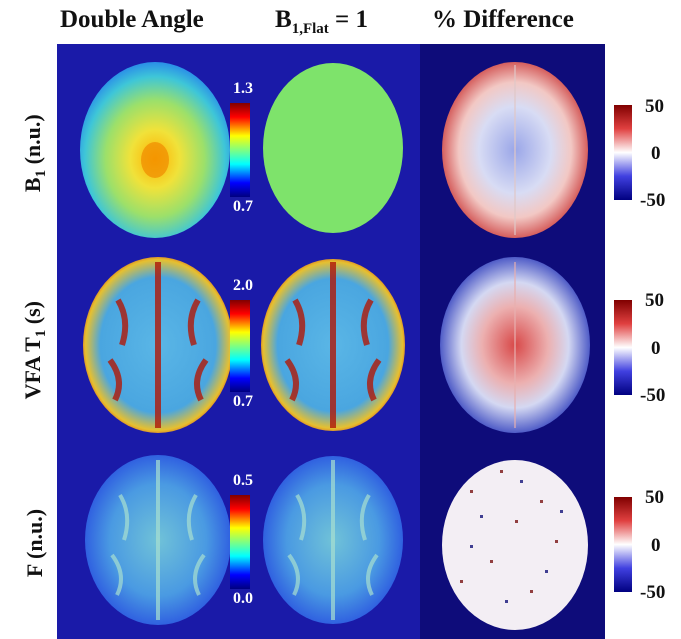  What do you see at coordinates (653, 395) in the screenshot?
I see `diff2-min: -50` at bounding box center [653, 395].